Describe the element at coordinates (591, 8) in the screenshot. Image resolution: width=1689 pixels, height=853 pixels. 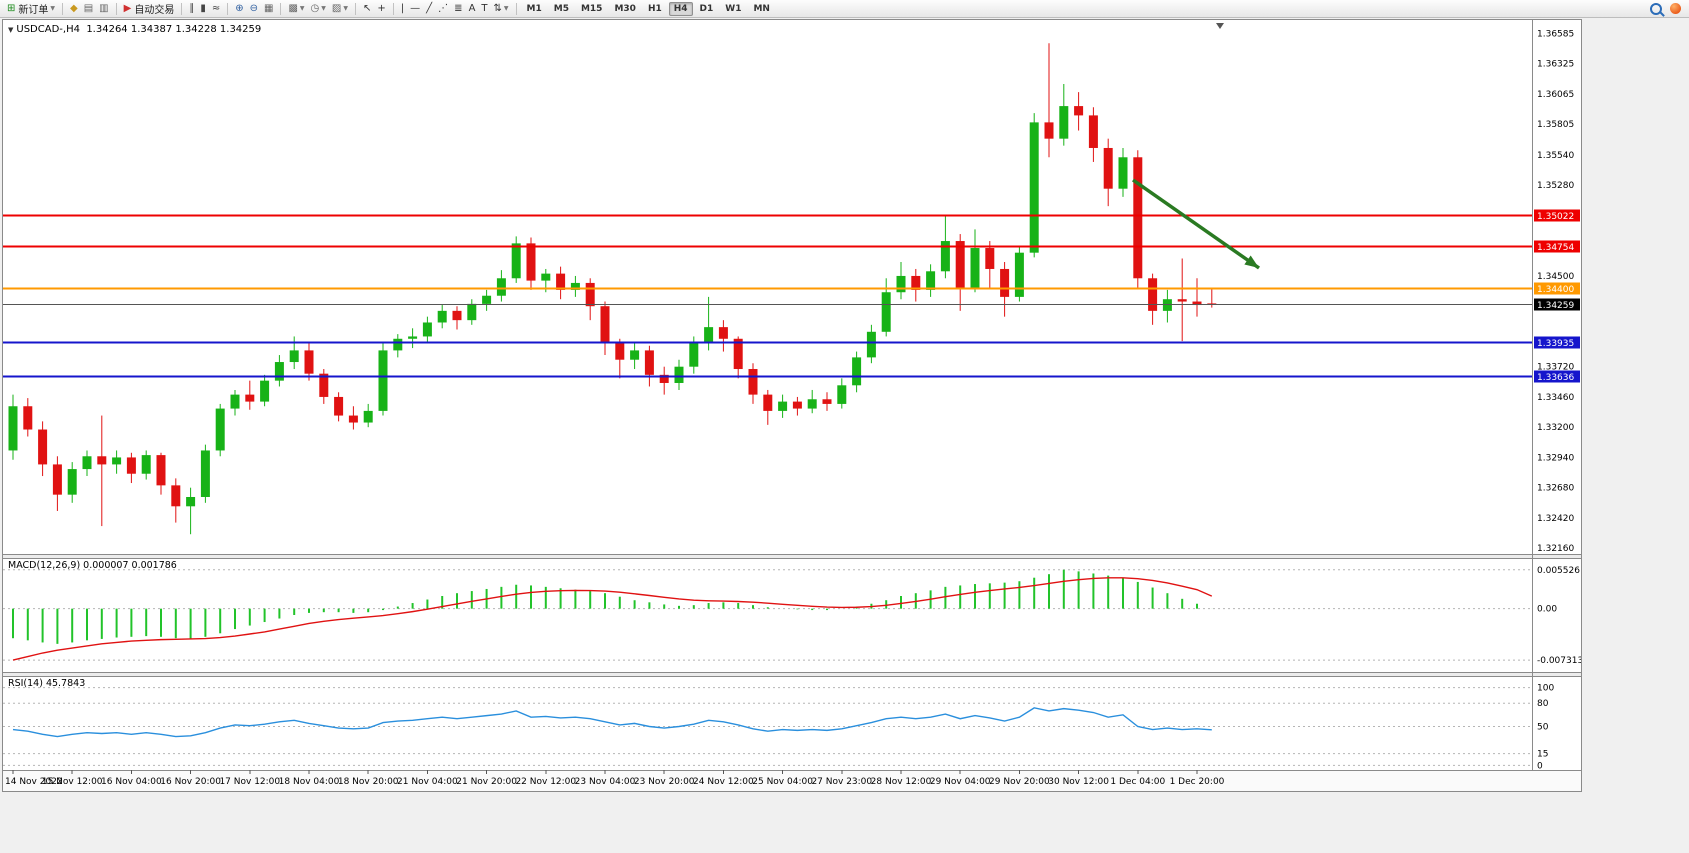
I see `timeframe-m15: M15` at that location.